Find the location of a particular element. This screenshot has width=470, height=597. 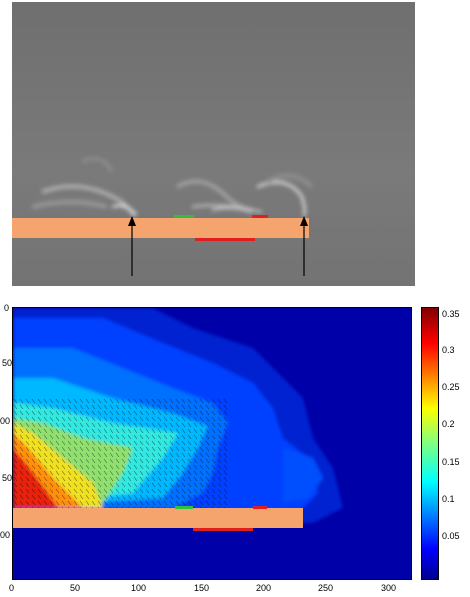

red-strip-bottom is located at coordinates (225, 239).